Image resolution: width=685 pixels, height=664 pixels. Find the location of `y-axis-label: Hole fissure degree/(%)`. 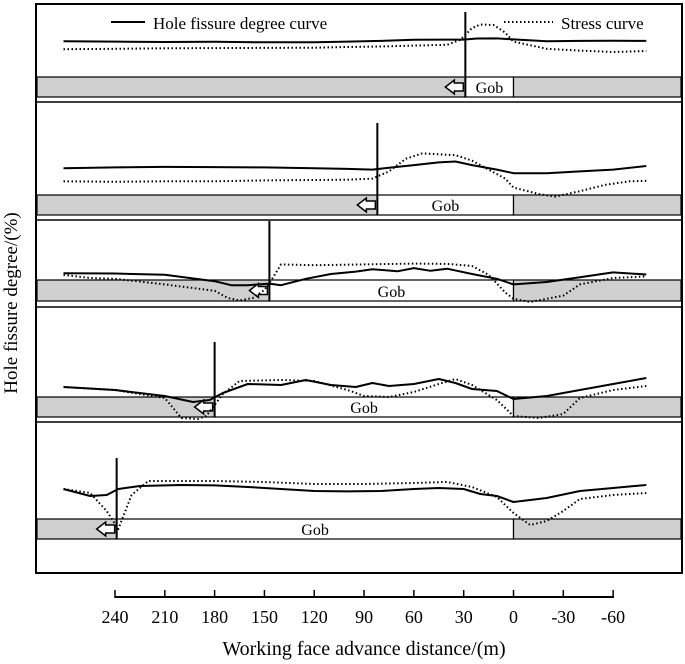

y-axis-label: Hole fissure degree/(%) is located at coordinates (11, 302).